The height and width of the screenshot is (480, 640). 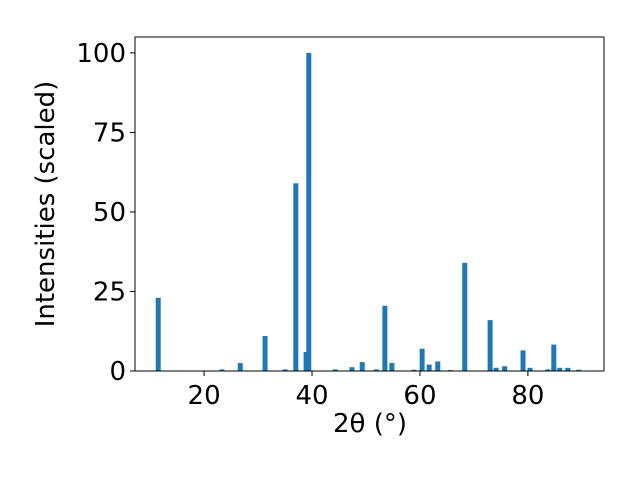 What do you see at coordinates (370, 424) in the screenshot?
I see `x-axis-label: 2θ (°)` at bounding box center [370, 424].